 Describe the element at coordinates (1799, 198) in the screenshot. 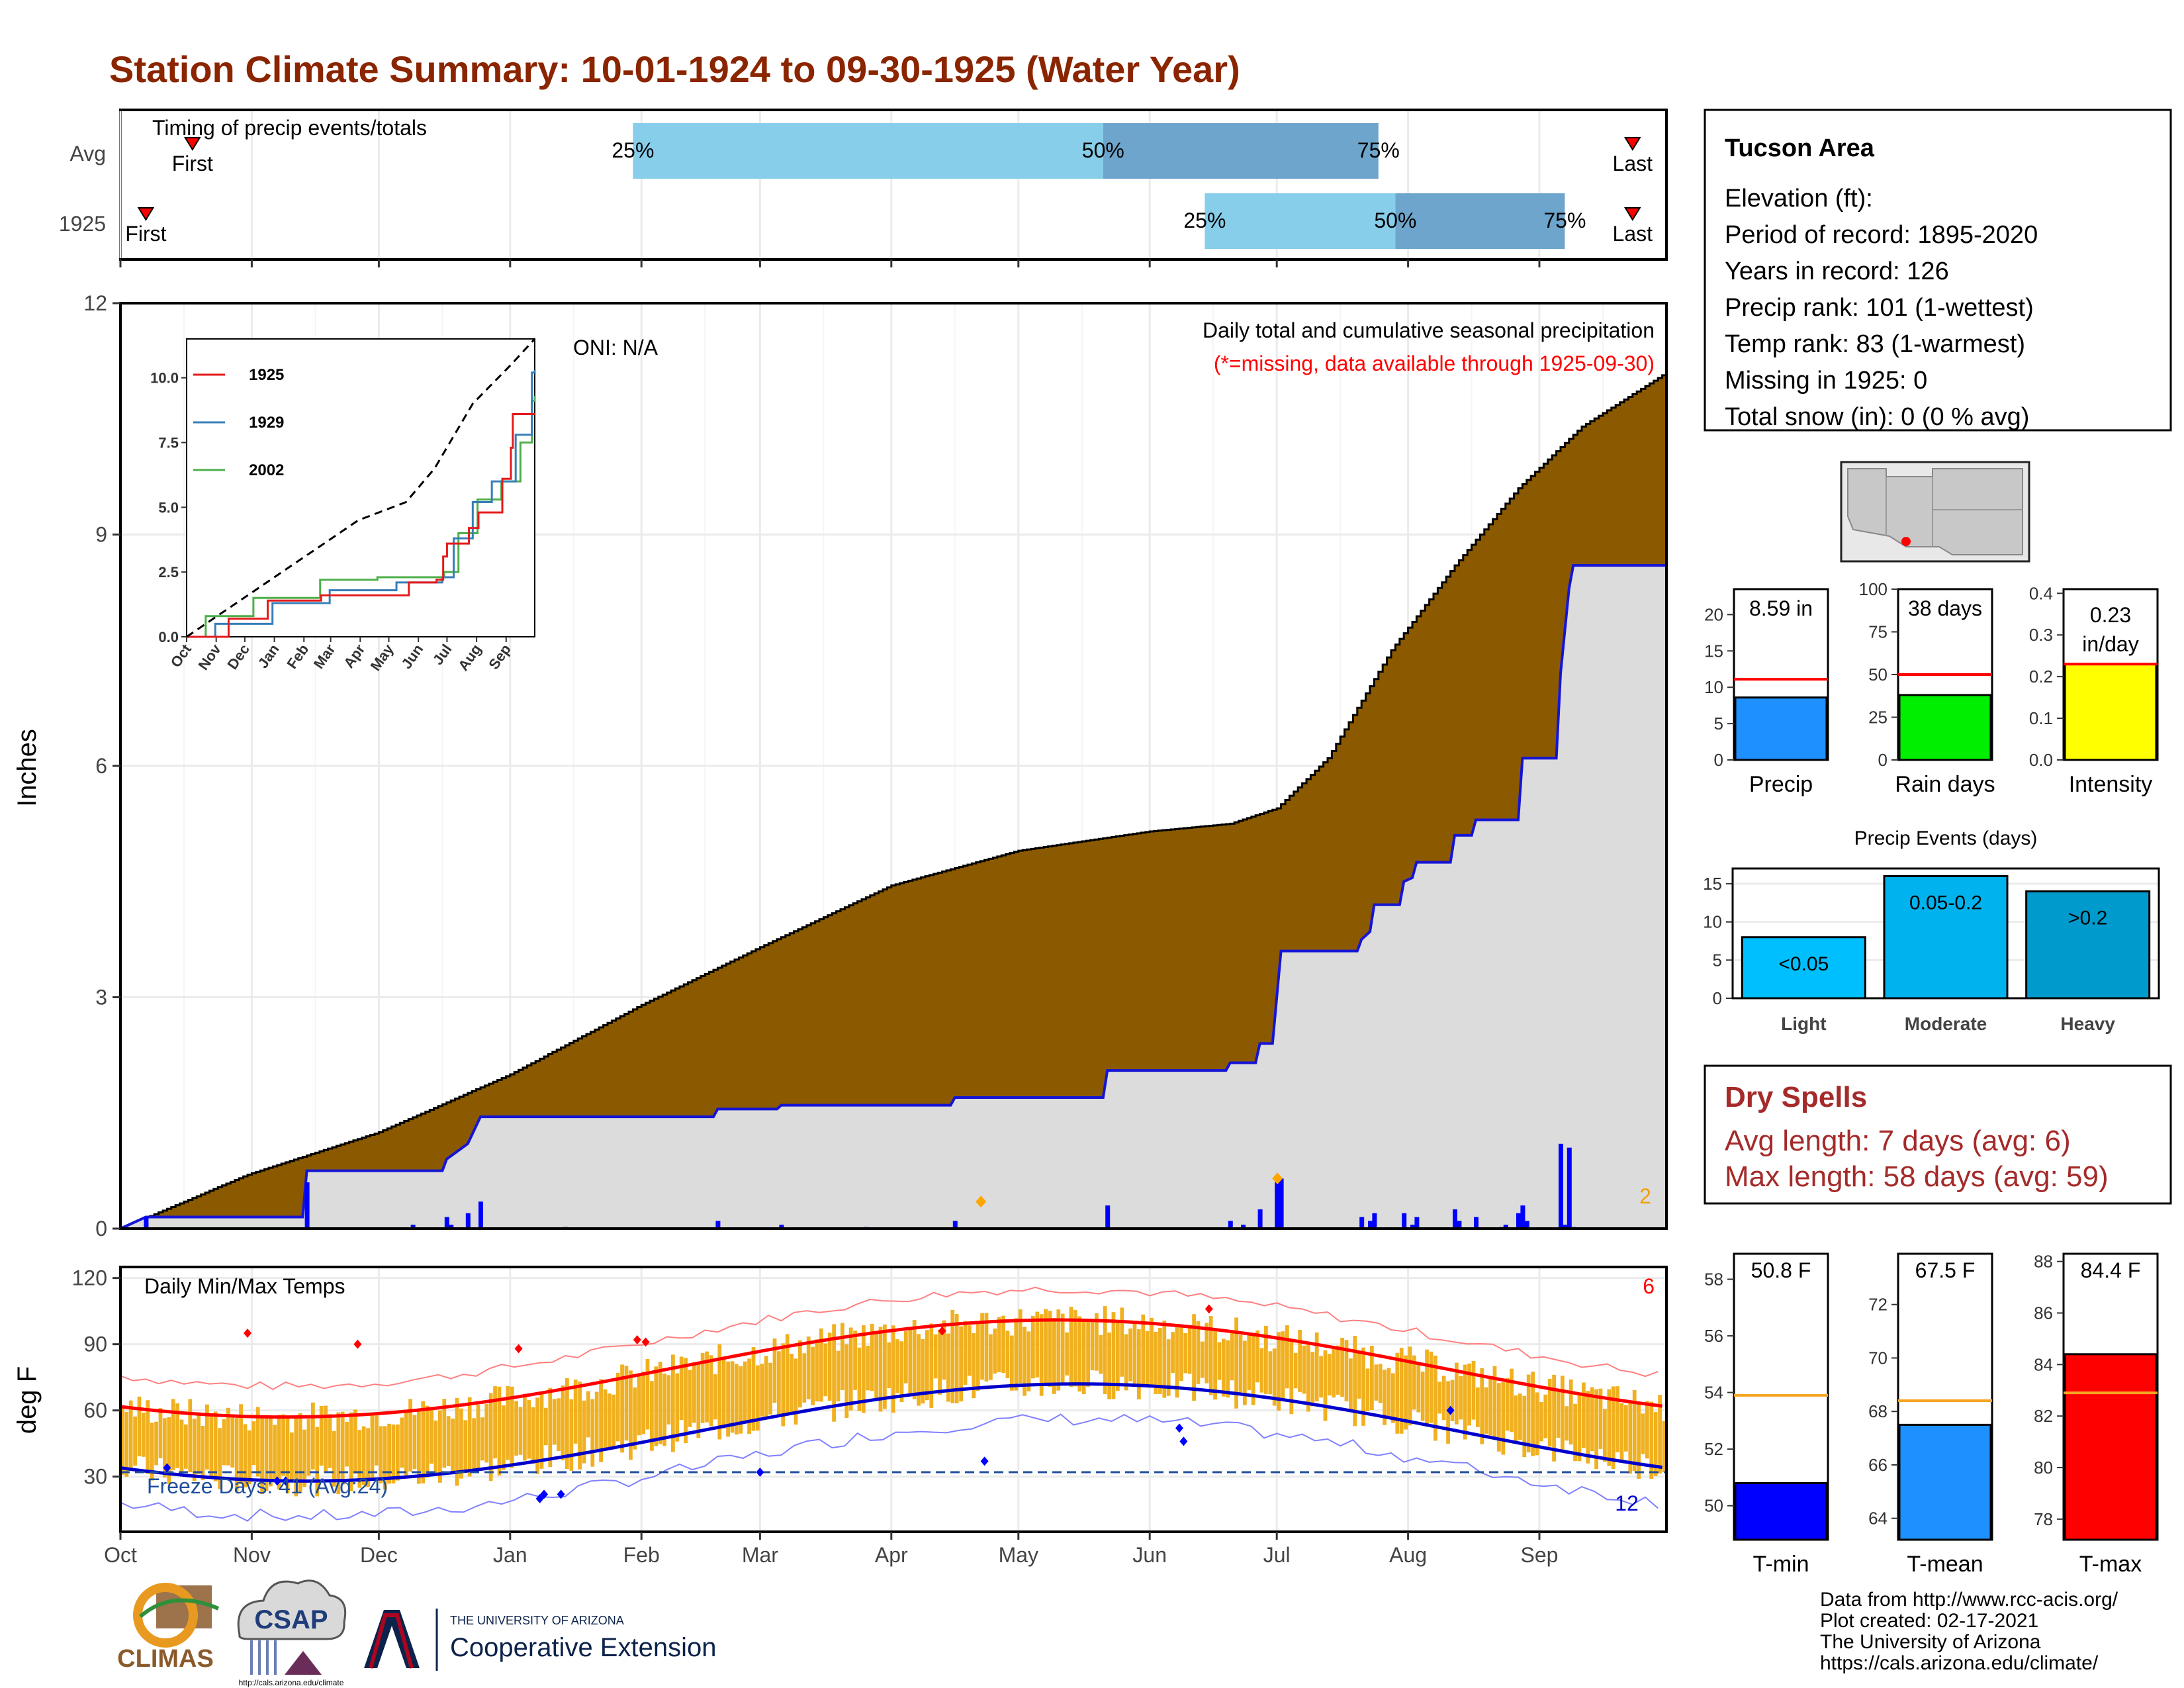

I see `info-elevation: Elevation (ft):` at that location.